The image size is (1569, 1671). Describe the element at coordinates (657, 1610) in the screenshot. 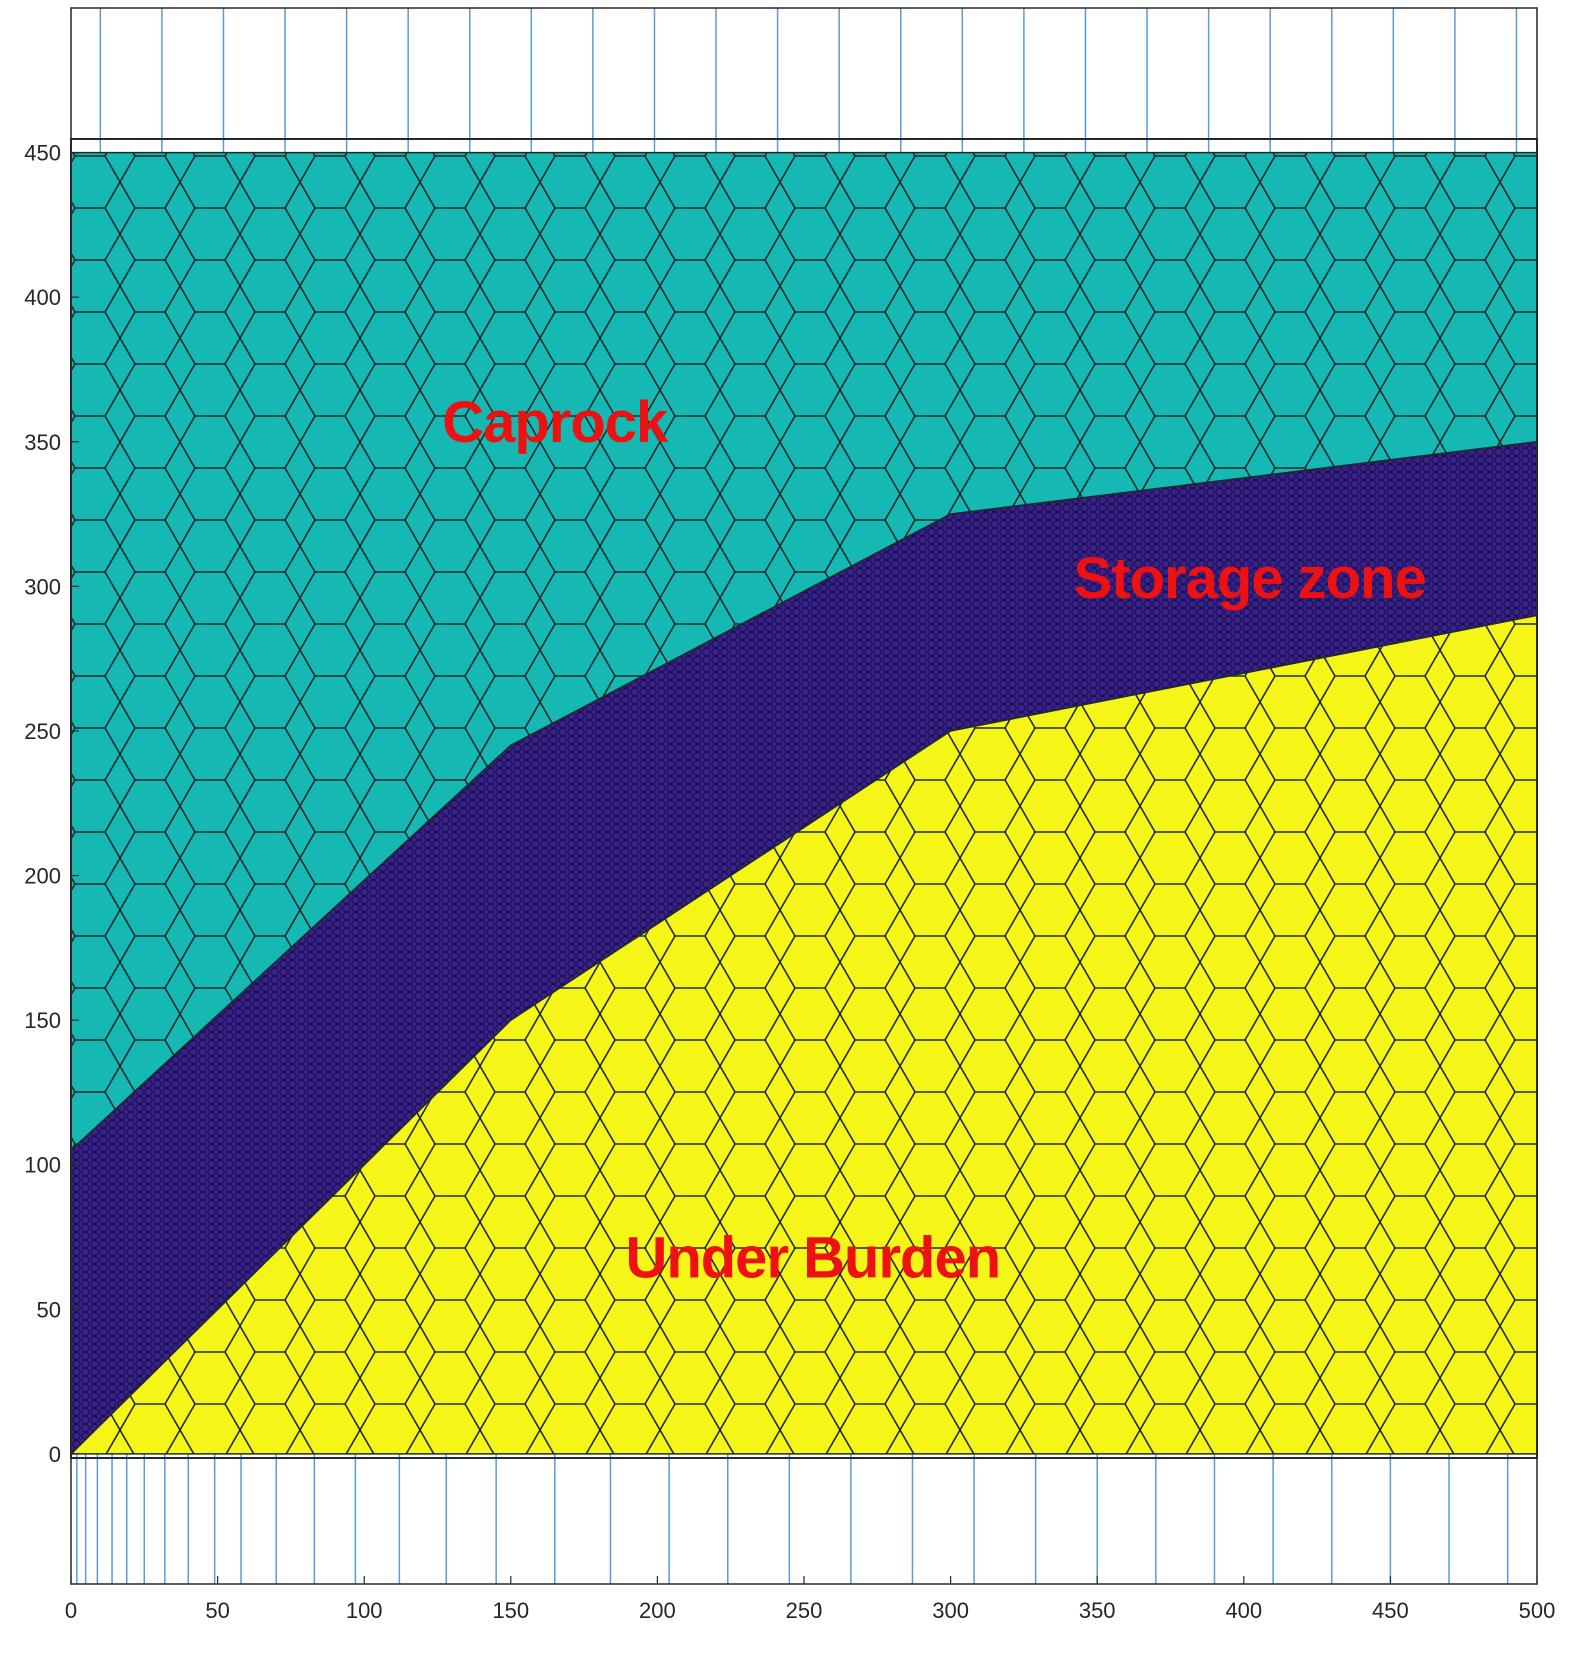

I see `x-tick-label: 200` at that location.